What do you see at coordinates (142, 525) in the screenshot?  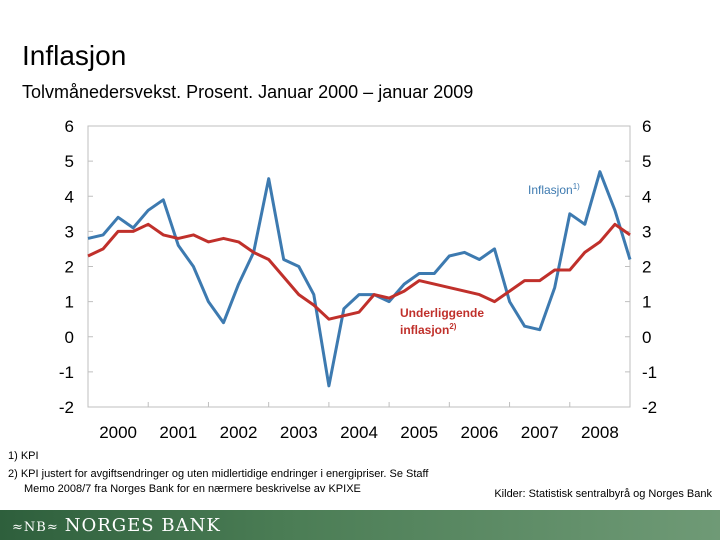 I see `bank-name: NORGES BANK` at bounding box center [142, 525].